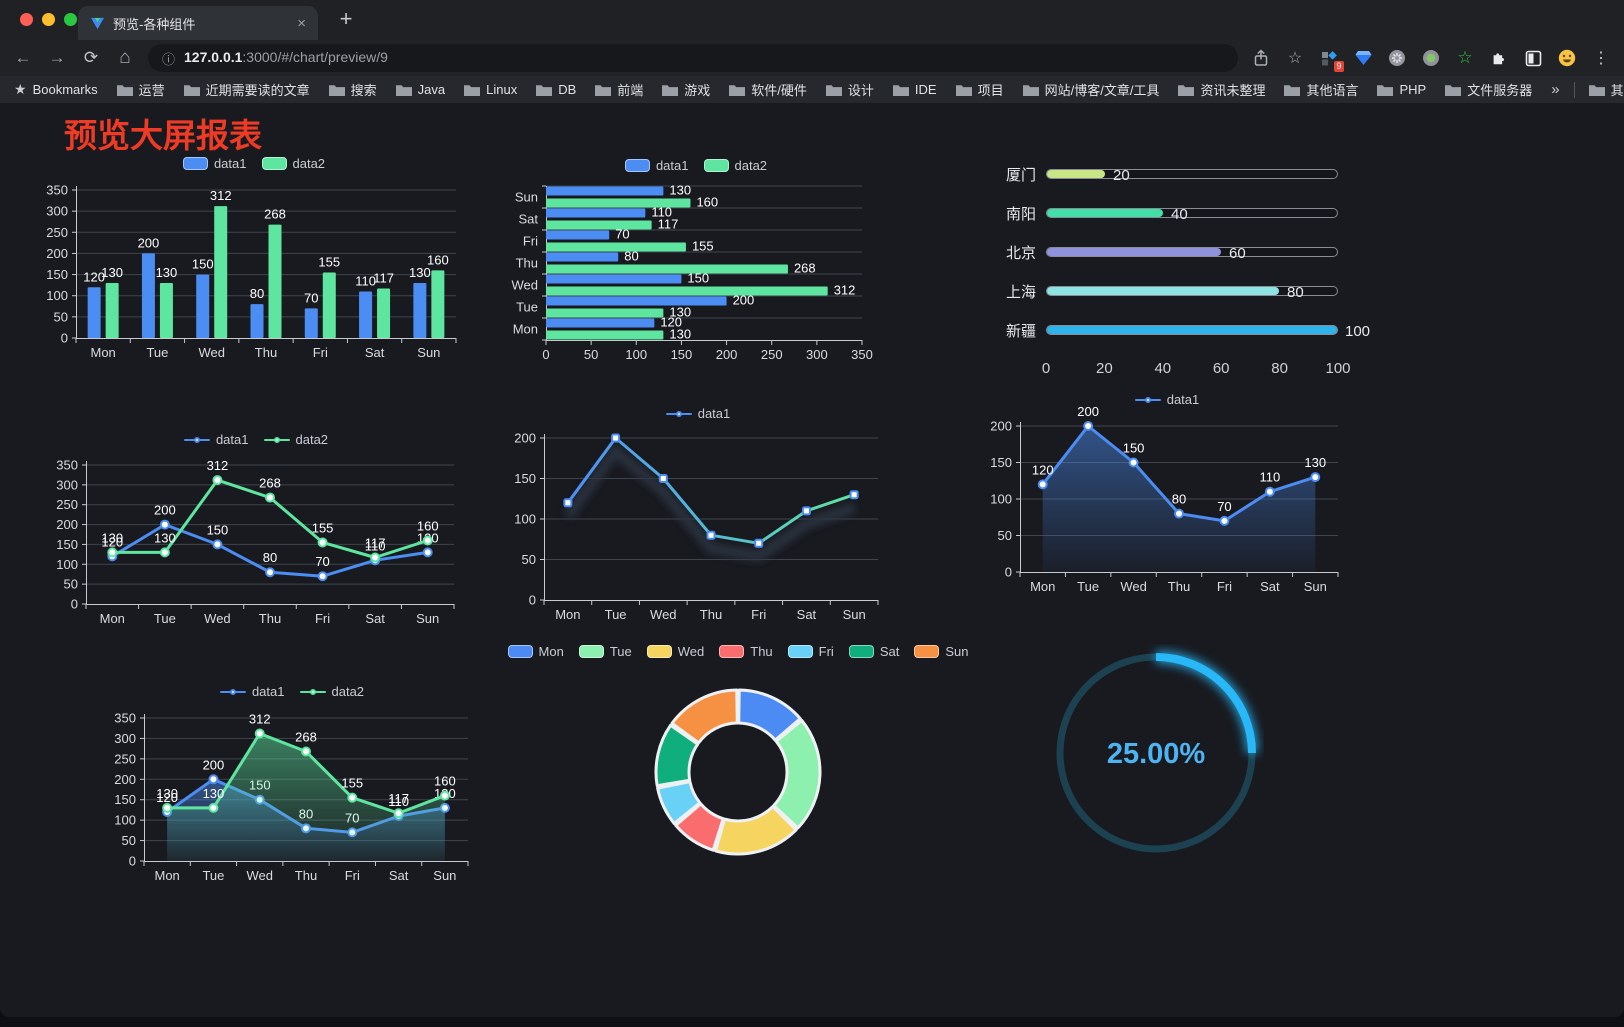 The height and width of the screenshot is (1027, 1624). What do you see at coordinates (605, 651) in the screenshot?
I see `legend-item-Tue: Tue` at bounding box center [605, 651].